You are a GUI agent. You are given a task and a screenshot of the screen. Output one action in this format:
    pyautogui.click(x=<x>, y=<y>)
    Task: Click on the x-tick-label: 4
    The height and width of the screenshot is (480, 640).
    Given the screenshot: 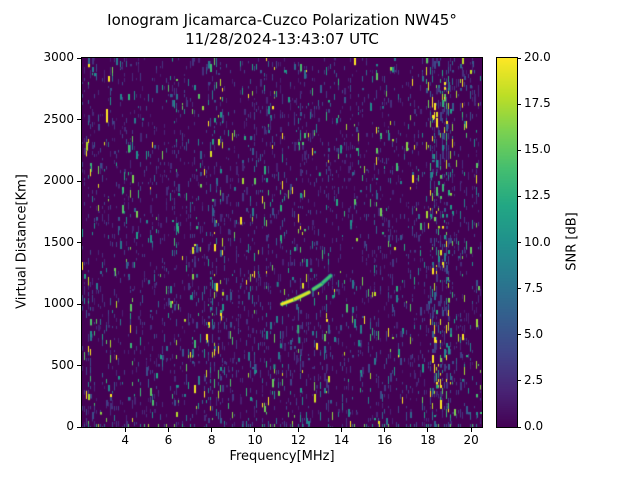 What is the action you would take?
    pyautogui.click(x=125, y=440)
    